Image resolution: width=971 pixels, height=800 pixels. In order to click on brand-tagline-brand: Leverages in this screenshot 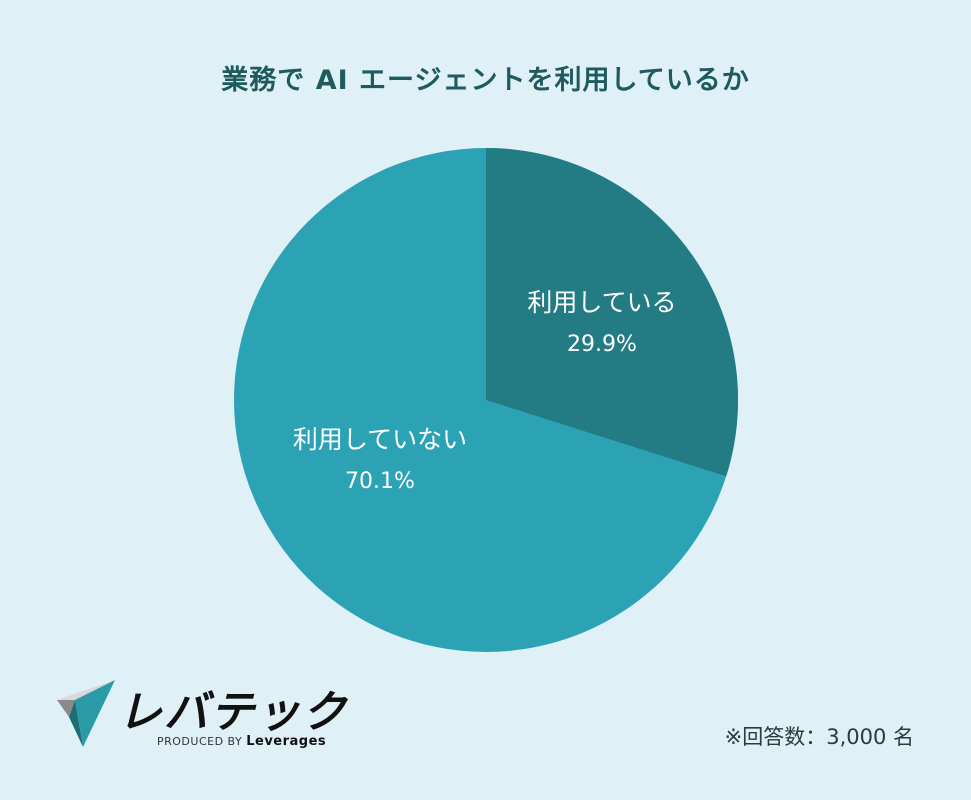, I will do `click(286, 741)`.